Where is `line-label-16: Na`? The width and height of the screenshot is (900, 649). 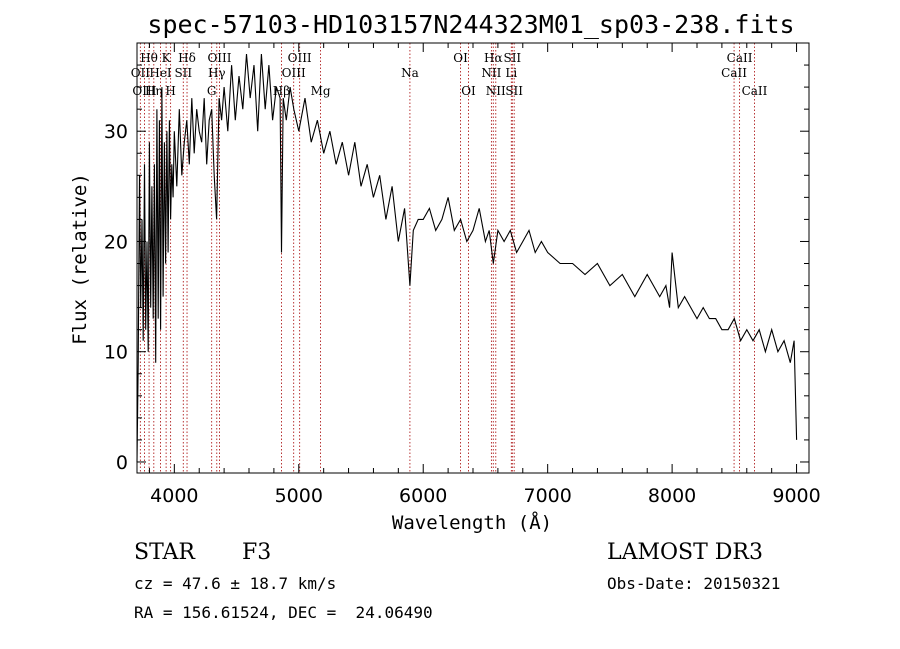 line-label-16: Na is located at coordinates (410, 73).